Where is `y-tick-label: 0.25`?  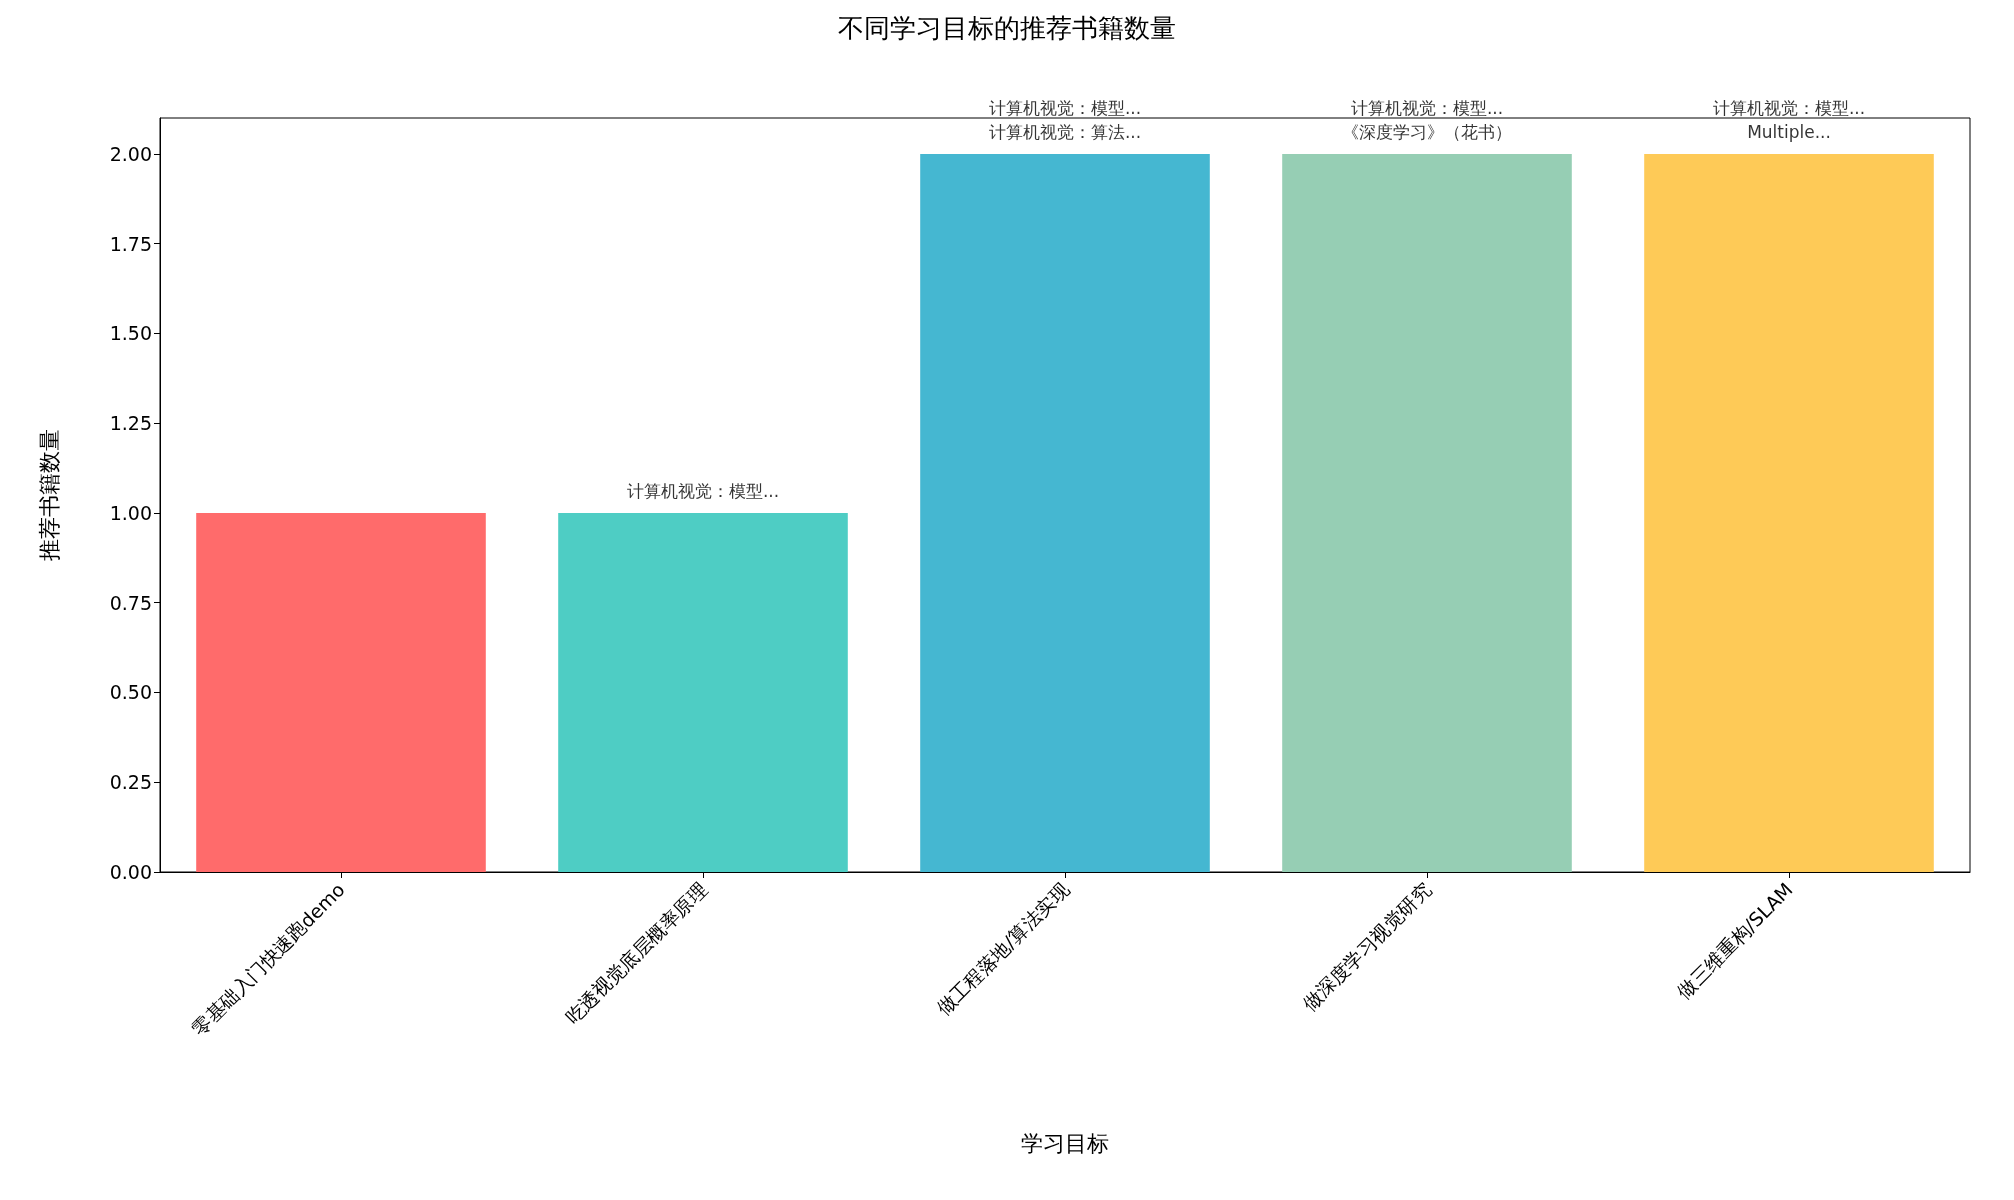 y-tick-label: 0.25 is located at coordinates (130, 782).